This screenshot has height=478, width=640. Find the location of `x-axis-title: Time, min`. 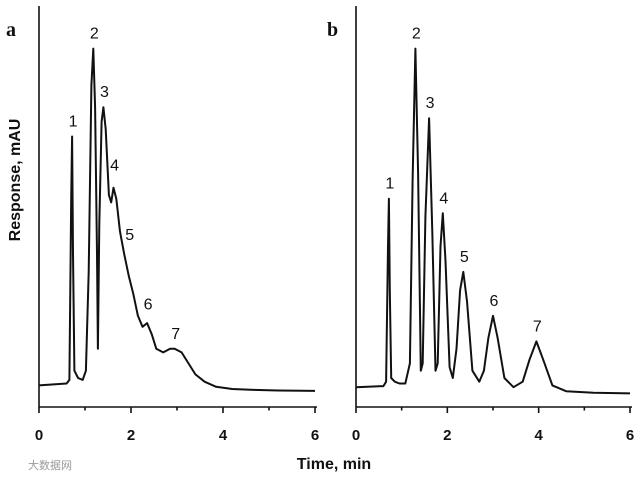

x-axis-title: Time, min is located at coordinates (334, 464).